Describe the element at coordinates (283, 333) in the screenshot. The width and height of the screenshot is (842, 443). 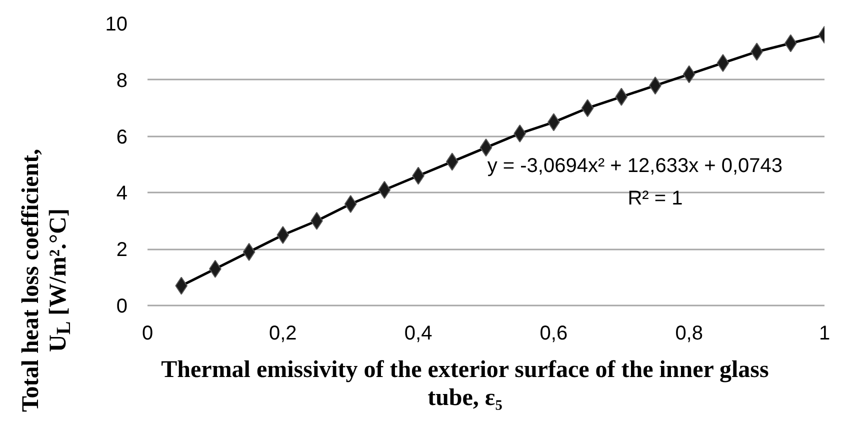
I see `x-tick-label: 0,2` at that location.